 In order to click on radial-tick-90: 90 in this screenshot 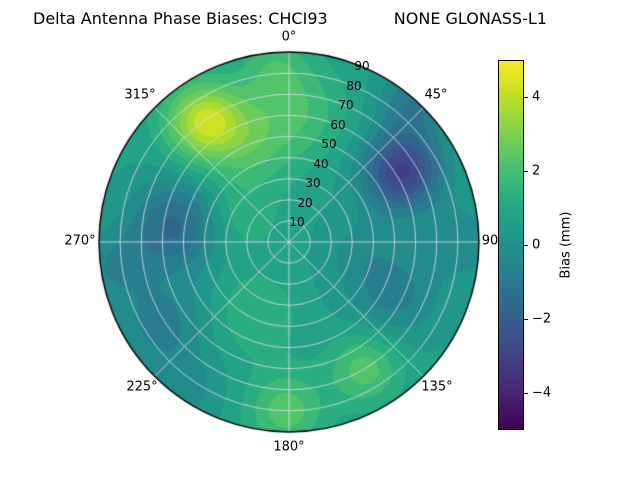, I will do `click(362, 66)`.